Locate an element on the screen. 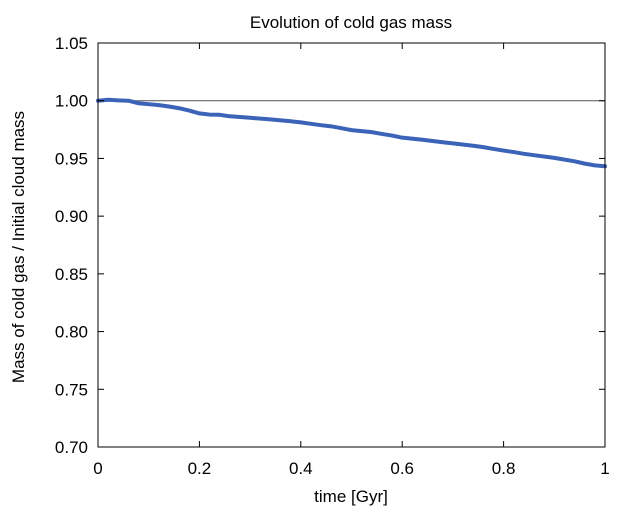 This screenshot has height=514, width=636. x-tick-label: 0.8 is located at coordinates (504, 468).